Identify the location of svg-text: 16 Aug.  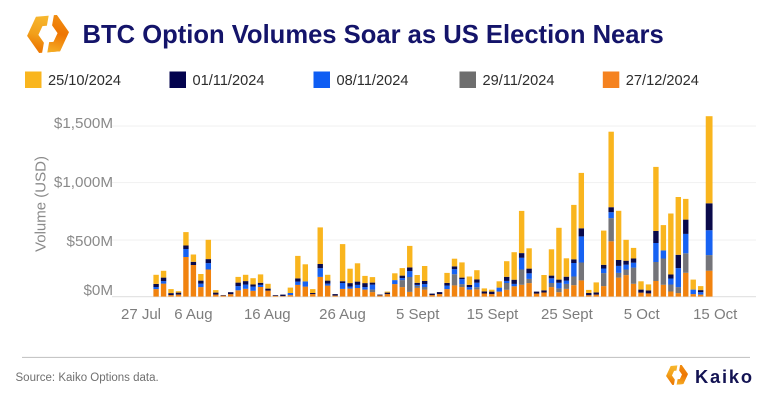
(267, 314).